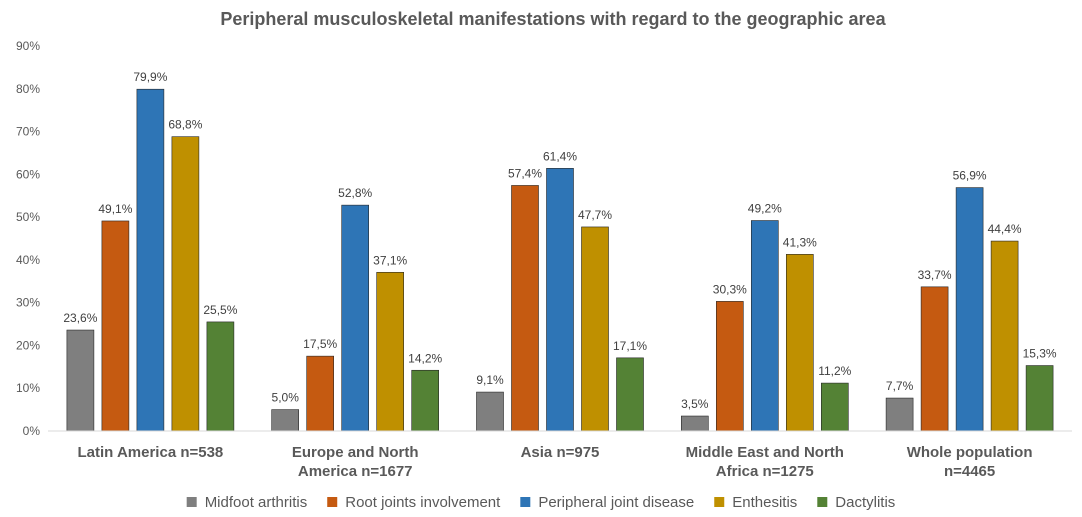 This screenshot has width=1082, height=517. I want to click on data-label: 44,4%, so click(1005, 229).